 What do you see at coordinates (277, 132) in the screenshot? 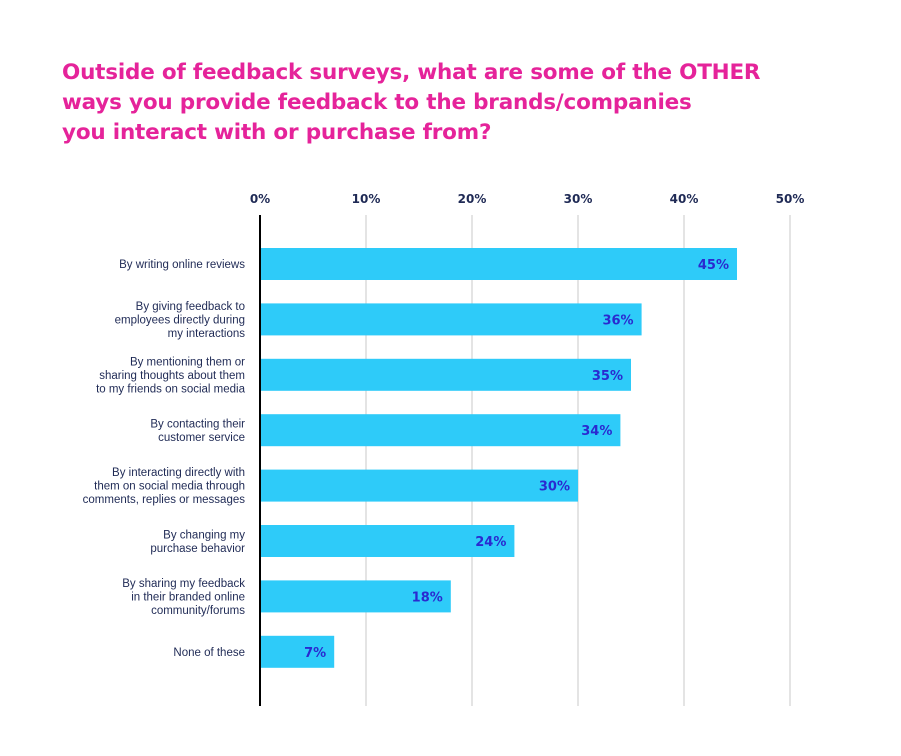
I see `chart-title-line-3: you interact with or purchase from?` at bounding box center [277, 132].